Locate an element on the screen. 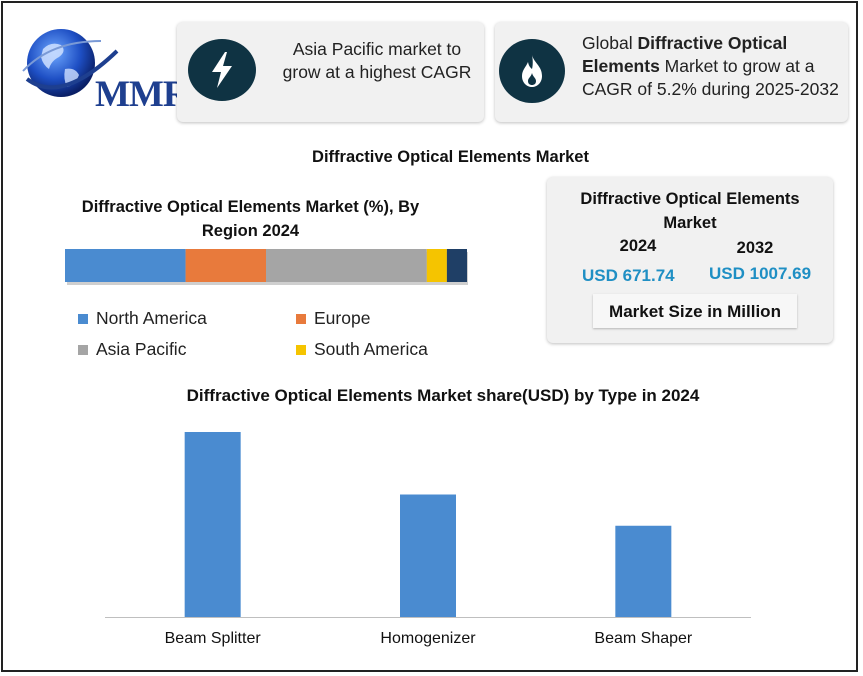 Image resolution: width=863 pixels, height=676 pixels. main-title: Diffractive Optical Elements Market is located at coordinates (450, 157).